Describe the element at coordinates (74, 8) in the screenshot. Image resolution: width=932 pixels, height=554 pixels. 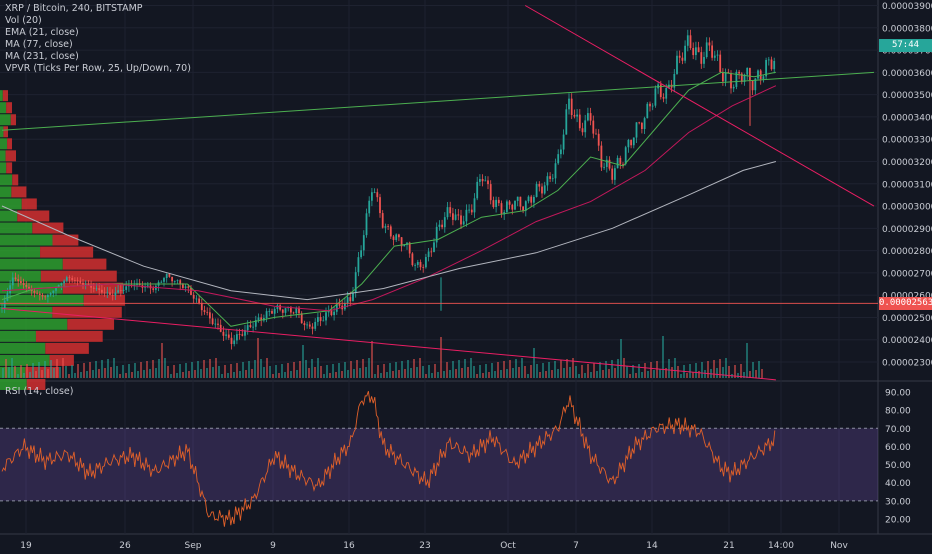
I see `chart-title: XRP / Bitcoin, 240, BITSTAMP` at that location.